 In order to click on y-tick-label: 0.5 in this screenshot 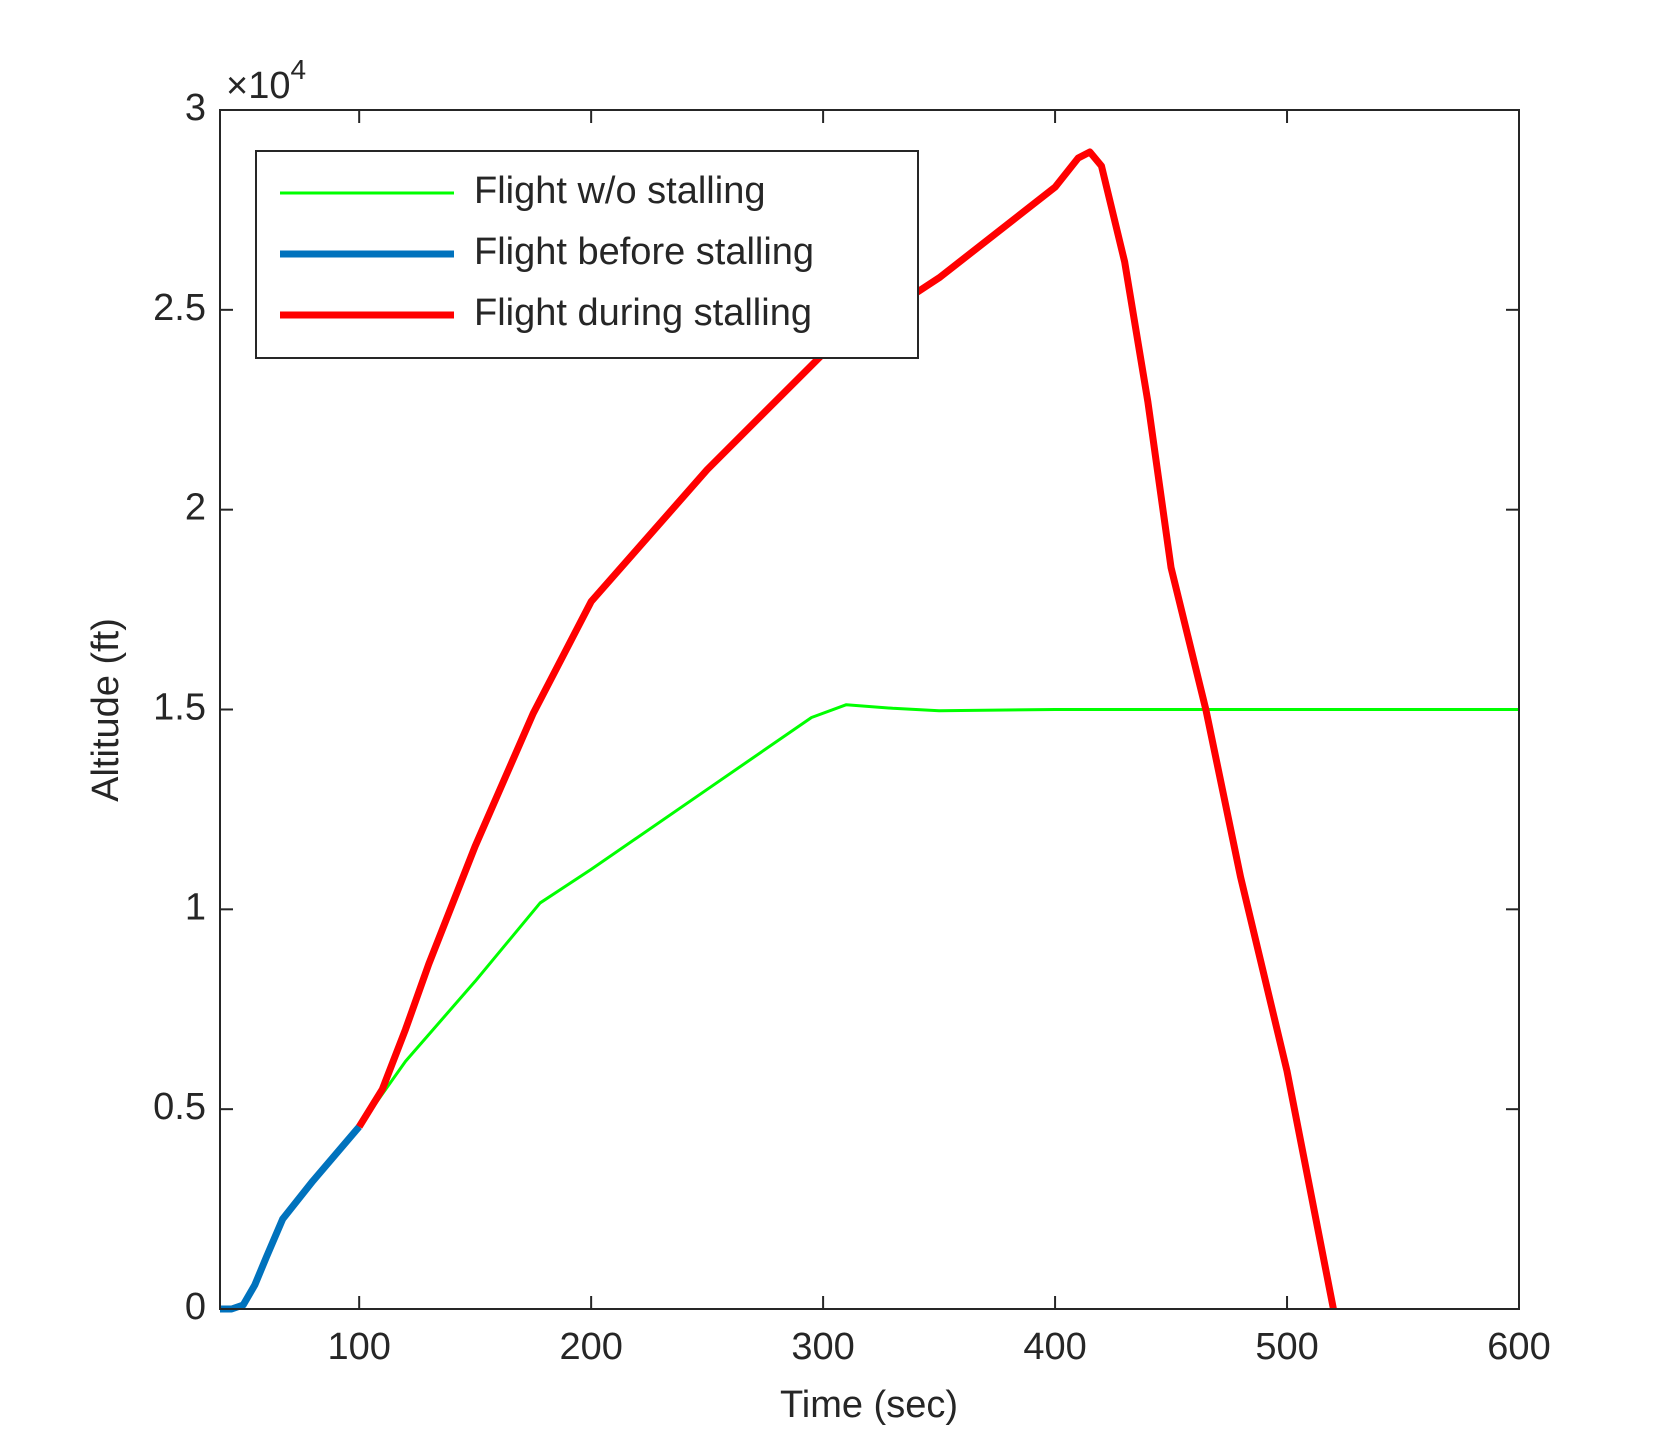, I will do `click(179, 1107)`.